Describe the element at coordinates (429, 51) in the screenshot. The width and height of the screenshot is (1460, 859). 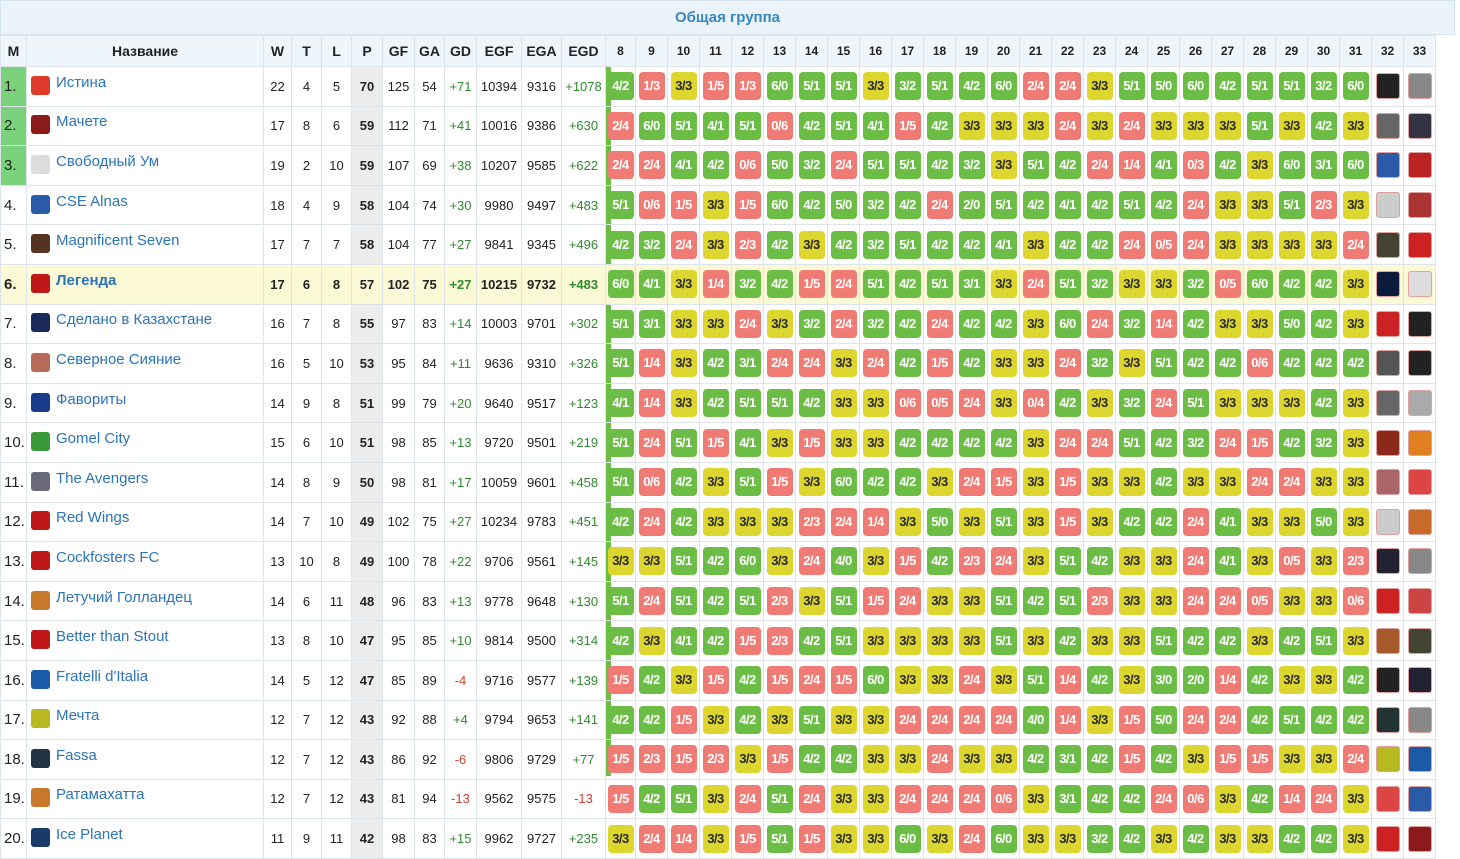
I see `col-ga: GA` at that location.